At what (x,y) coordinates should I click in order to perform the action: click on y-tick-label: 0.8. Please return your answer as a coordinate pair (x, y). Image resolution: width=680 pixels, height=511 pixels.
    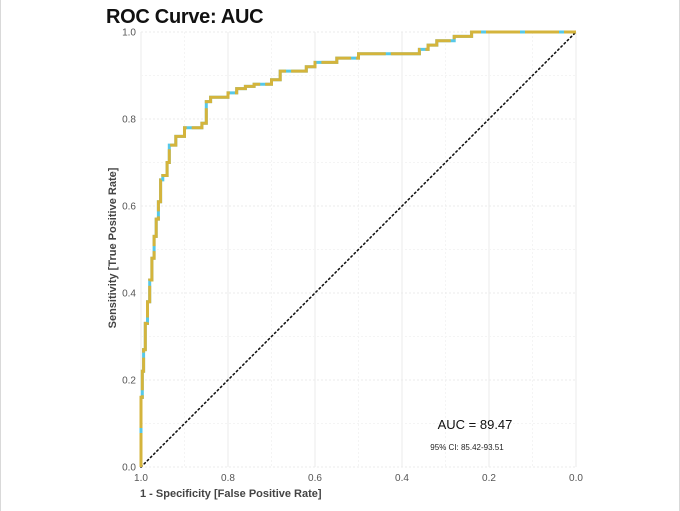
    Looking at the image, I should click on (129, 120).